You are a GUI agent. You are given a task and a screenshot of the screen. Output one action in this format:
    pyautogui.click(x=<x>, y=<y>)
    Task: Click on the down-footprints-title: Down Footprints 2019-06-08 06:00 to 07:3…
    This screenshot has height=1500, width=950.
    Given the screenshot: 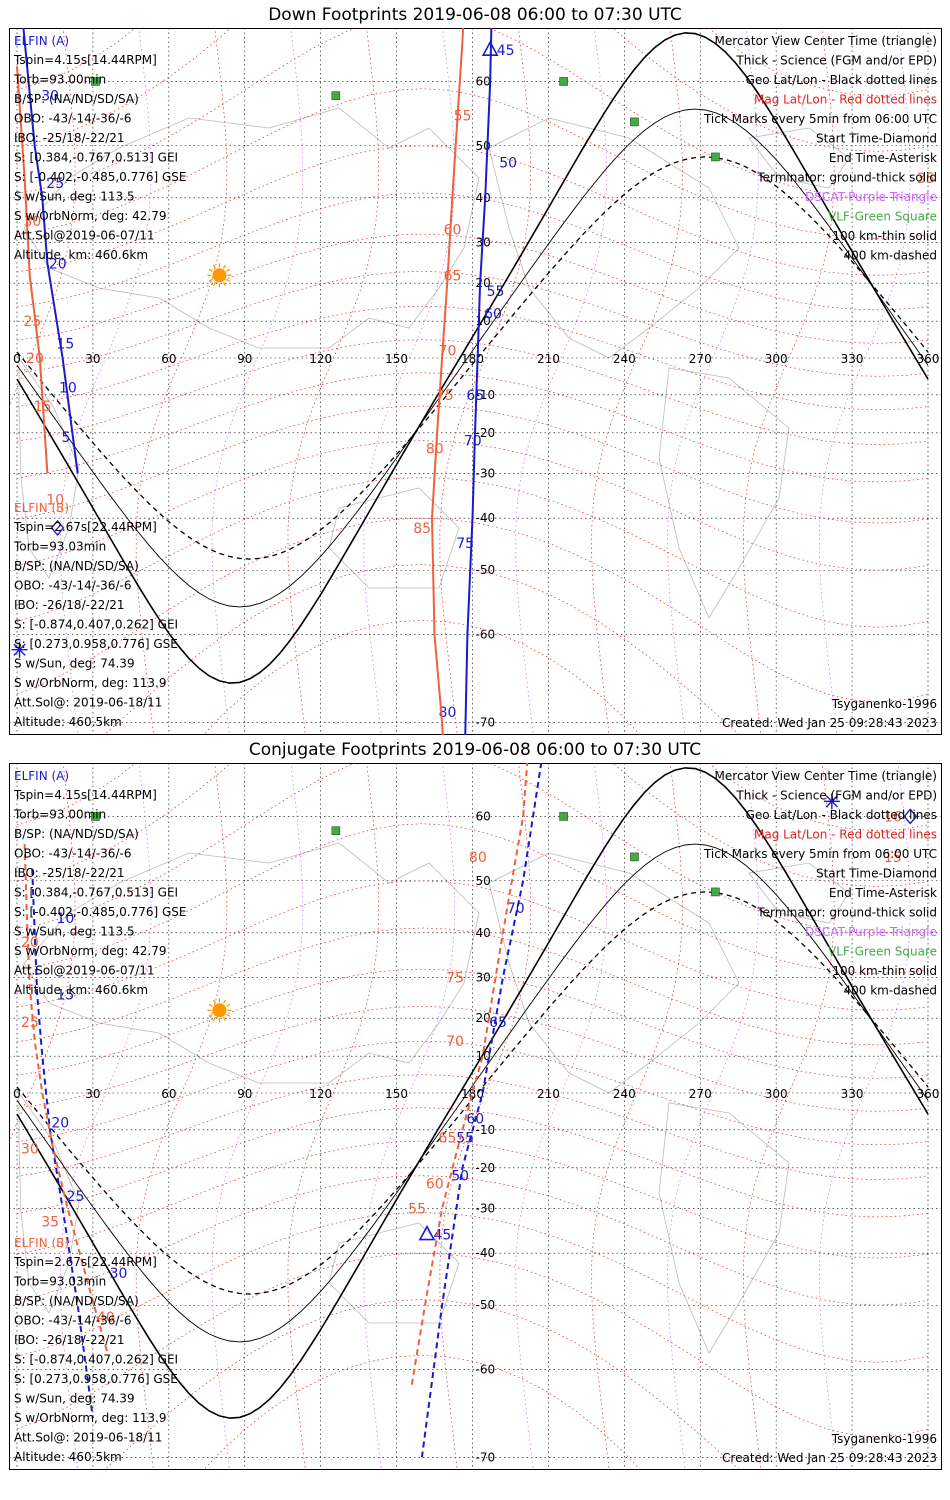 What is the action you would take?
    pyautogui.click(x=475, y=15)
    